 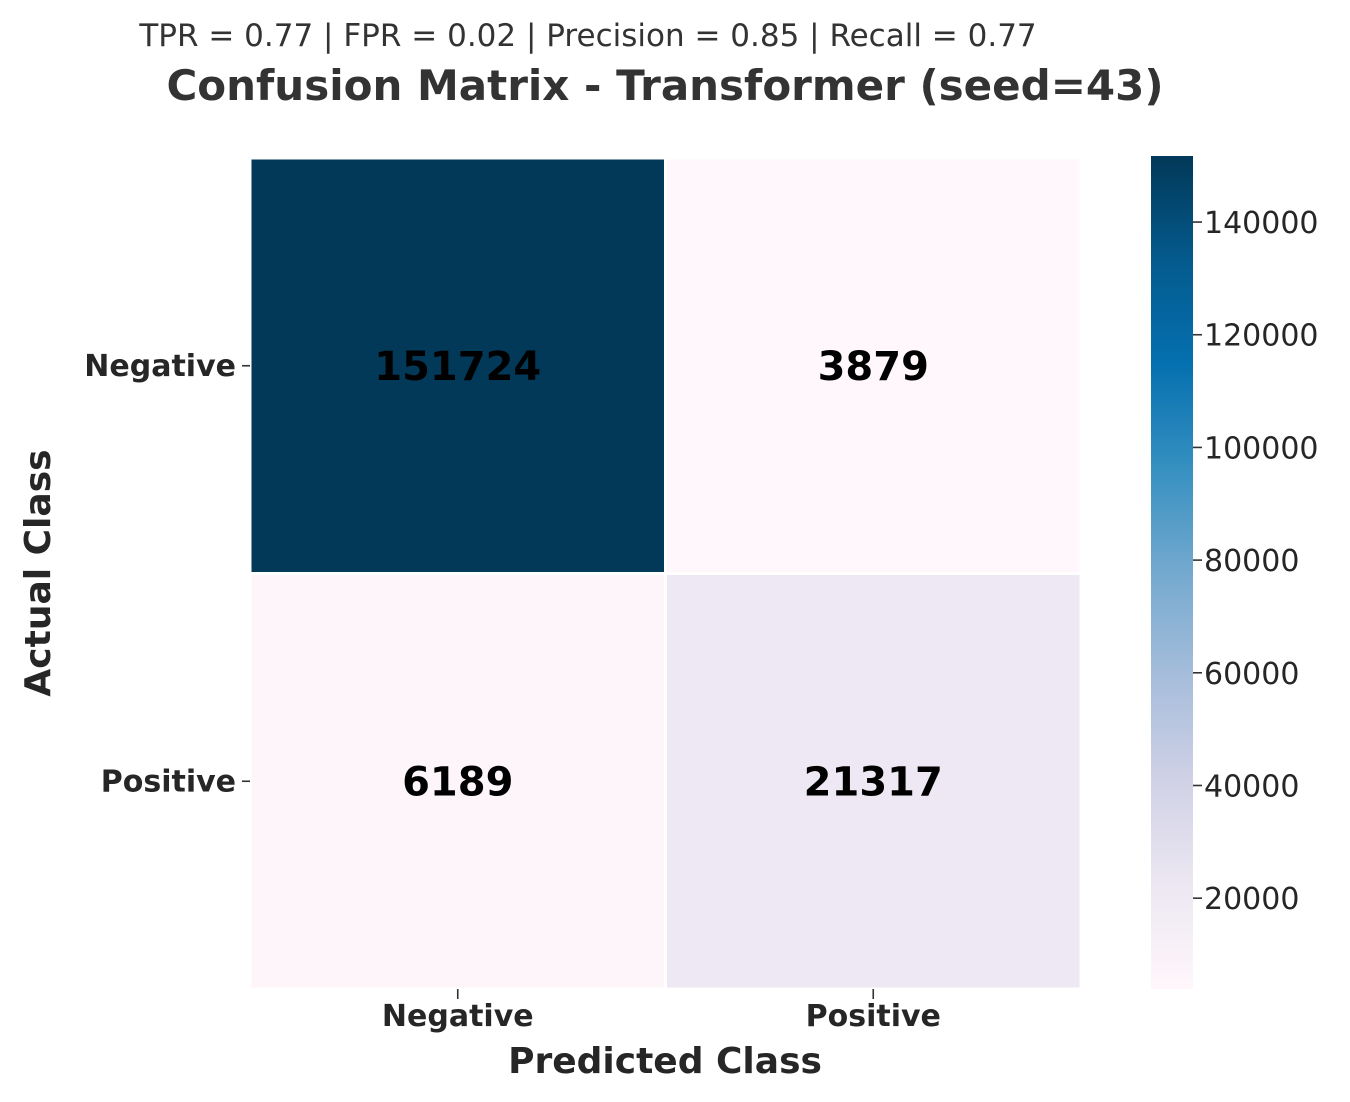 What do you see at coordinates (661, 1011) in the screenshot?
I see `x-axis-ticks: Negative Positive` at bounding box center [661, 1011].